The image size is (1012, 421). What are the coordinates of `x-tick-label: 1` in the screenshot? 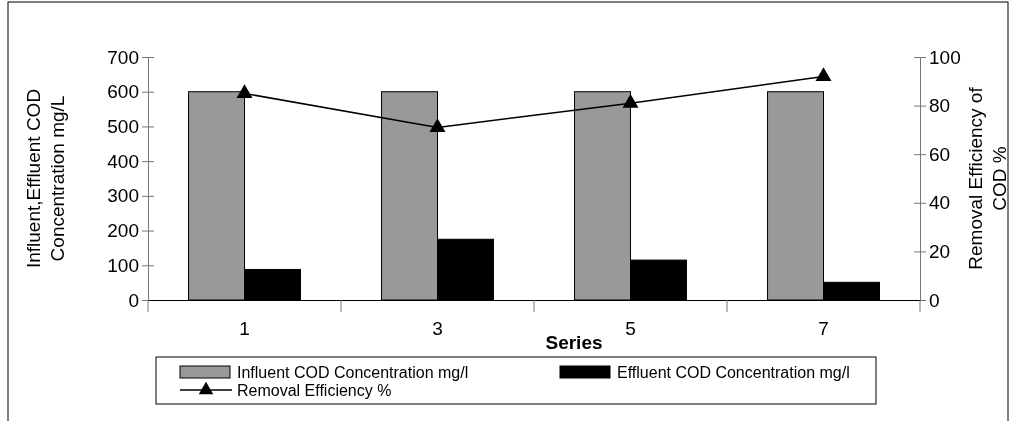 It's located at (244, 329).